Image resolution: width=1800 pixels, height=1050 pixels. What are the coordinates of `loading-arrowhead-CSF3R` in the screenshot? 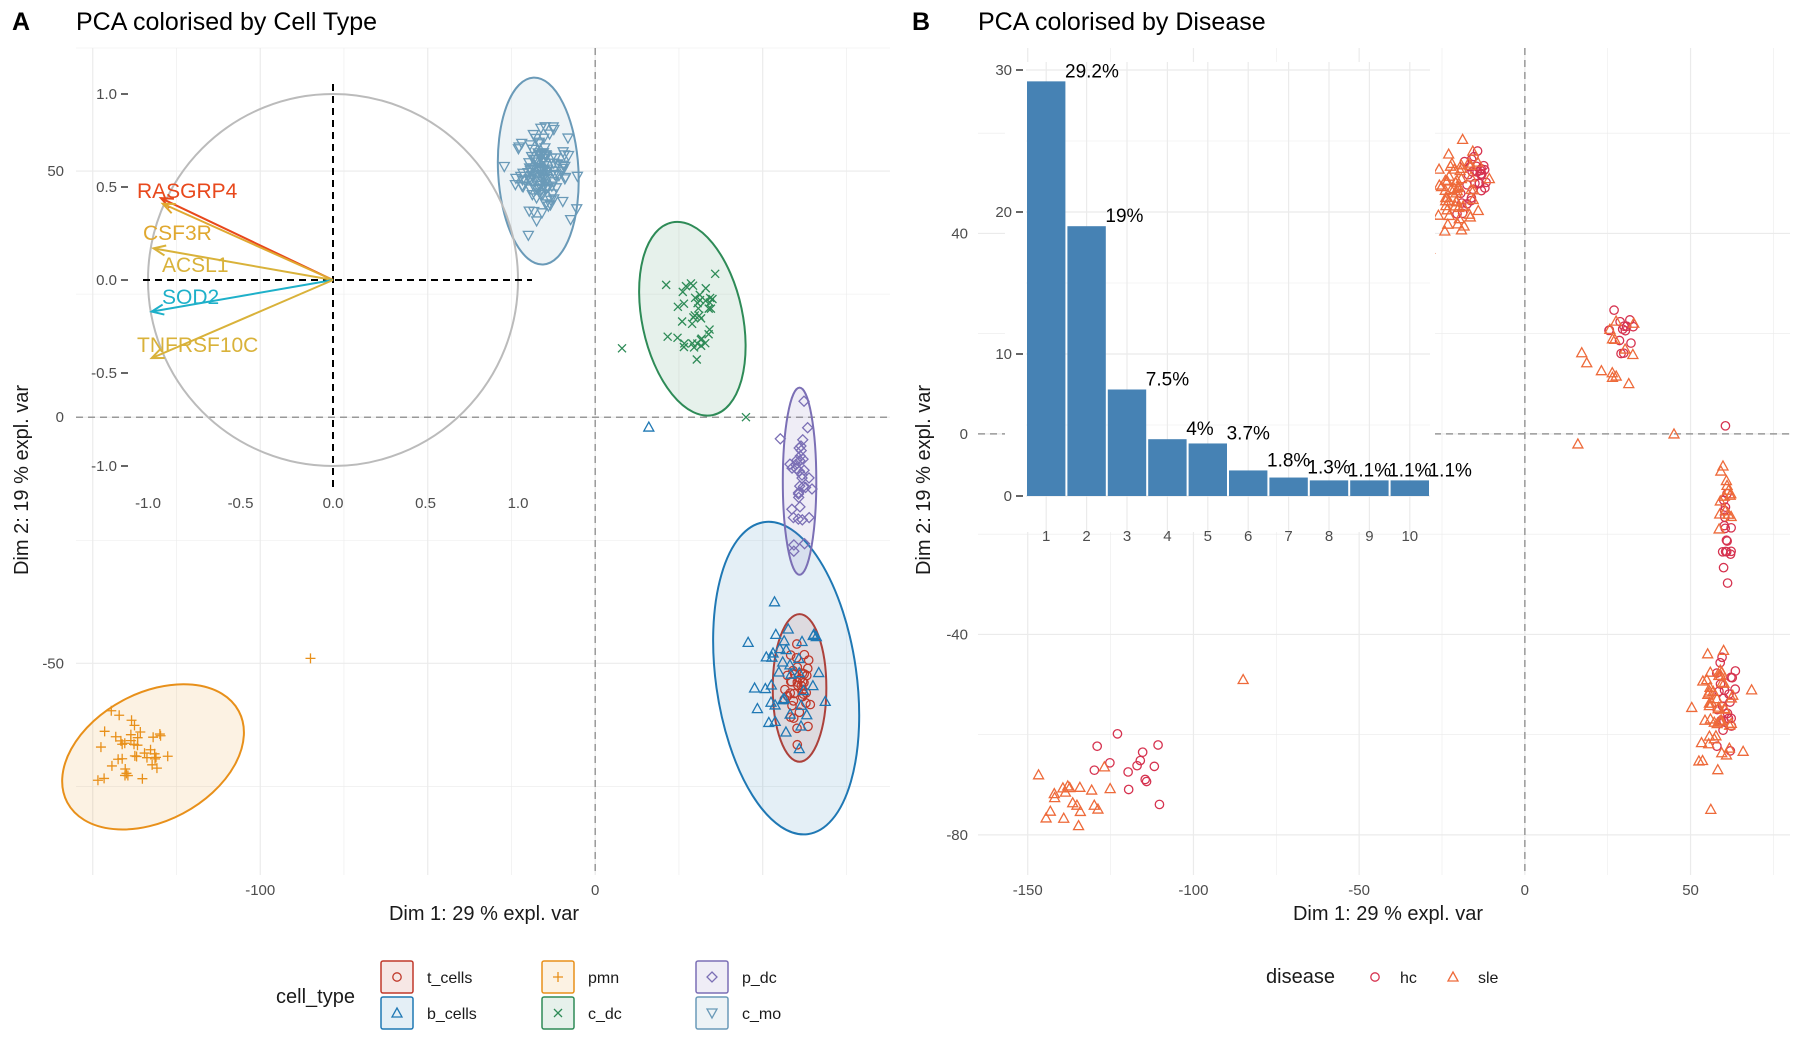 It's located at (168, 208).